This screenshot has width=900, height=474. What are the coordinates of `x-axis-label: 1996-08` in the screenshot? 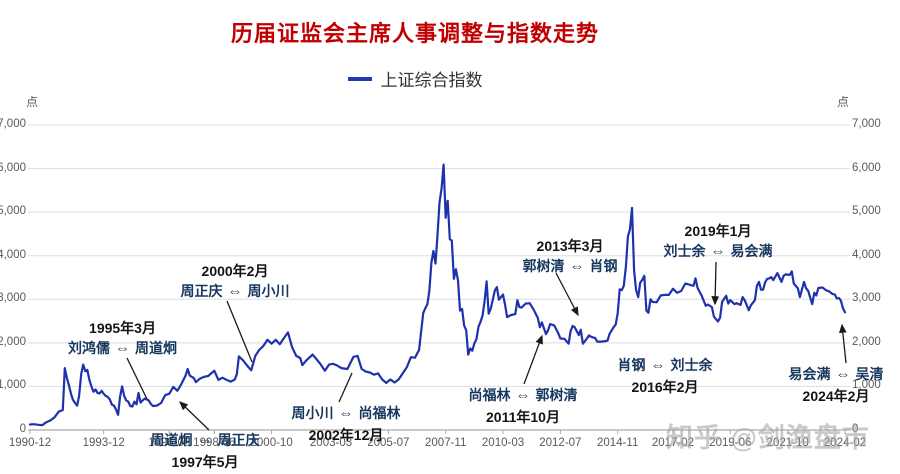 It's located at (169, 443).